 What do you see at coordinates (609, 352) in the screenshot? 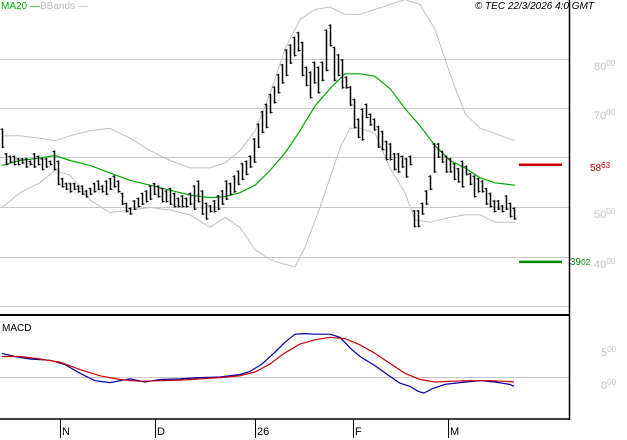
I see `macd-label-500: 500` at bounding box center [609, 352].